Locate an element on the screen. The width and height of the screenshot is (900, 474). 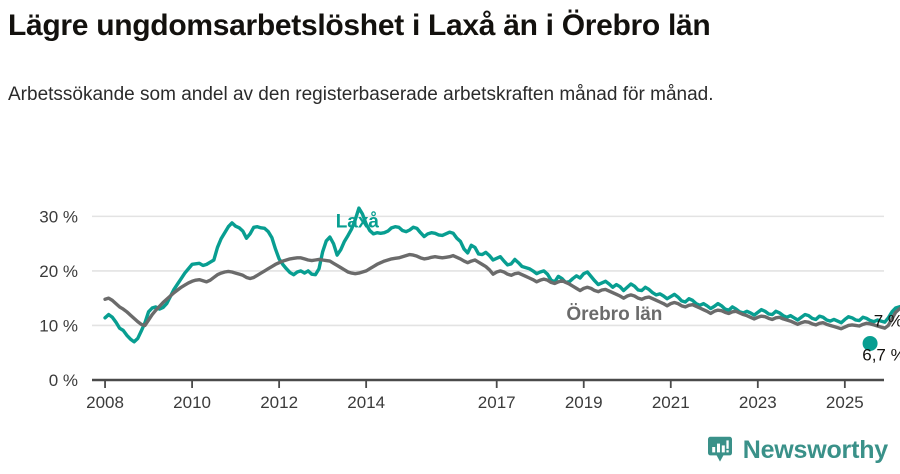
bar-chart-bubble-icon is located at coordinates (720, 450).